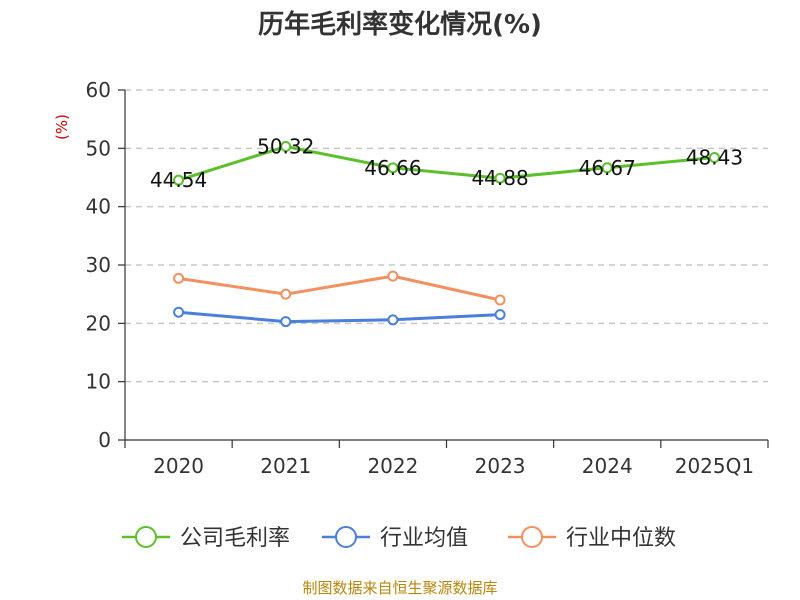 The image size is (800, 600). I want to click on data-labels: 44.54 50.32 46.66 44.88 46.67 48.43, so click(446, 163).